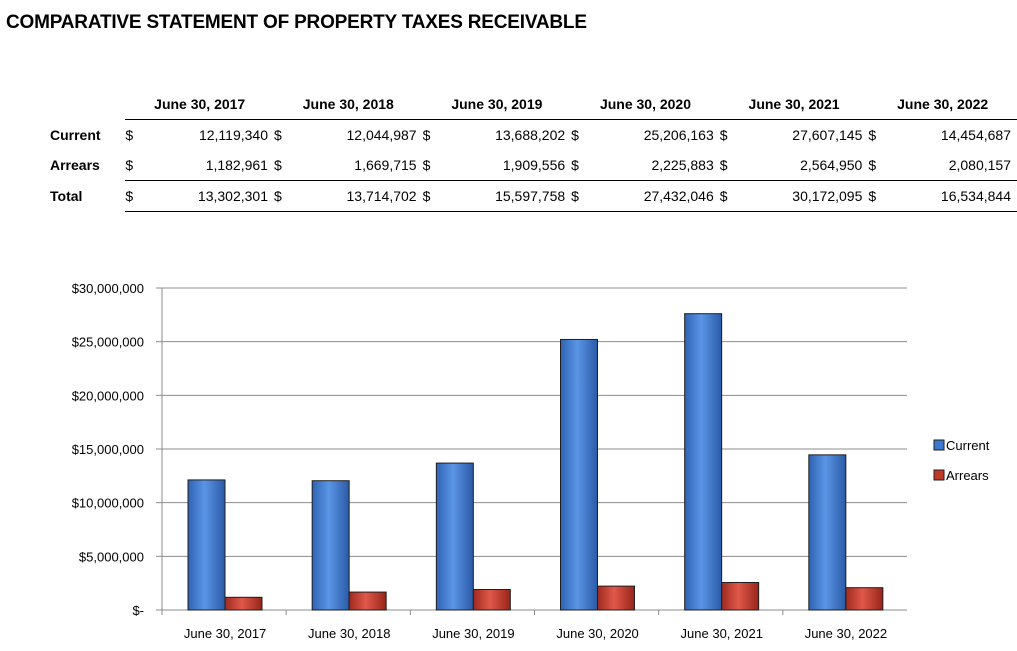 The image size is (1017, 651). What do you see at coordinates (975, 135) in the screenshot?
I see `table-cell: 14,454,687` at bounding box center [975, 135].